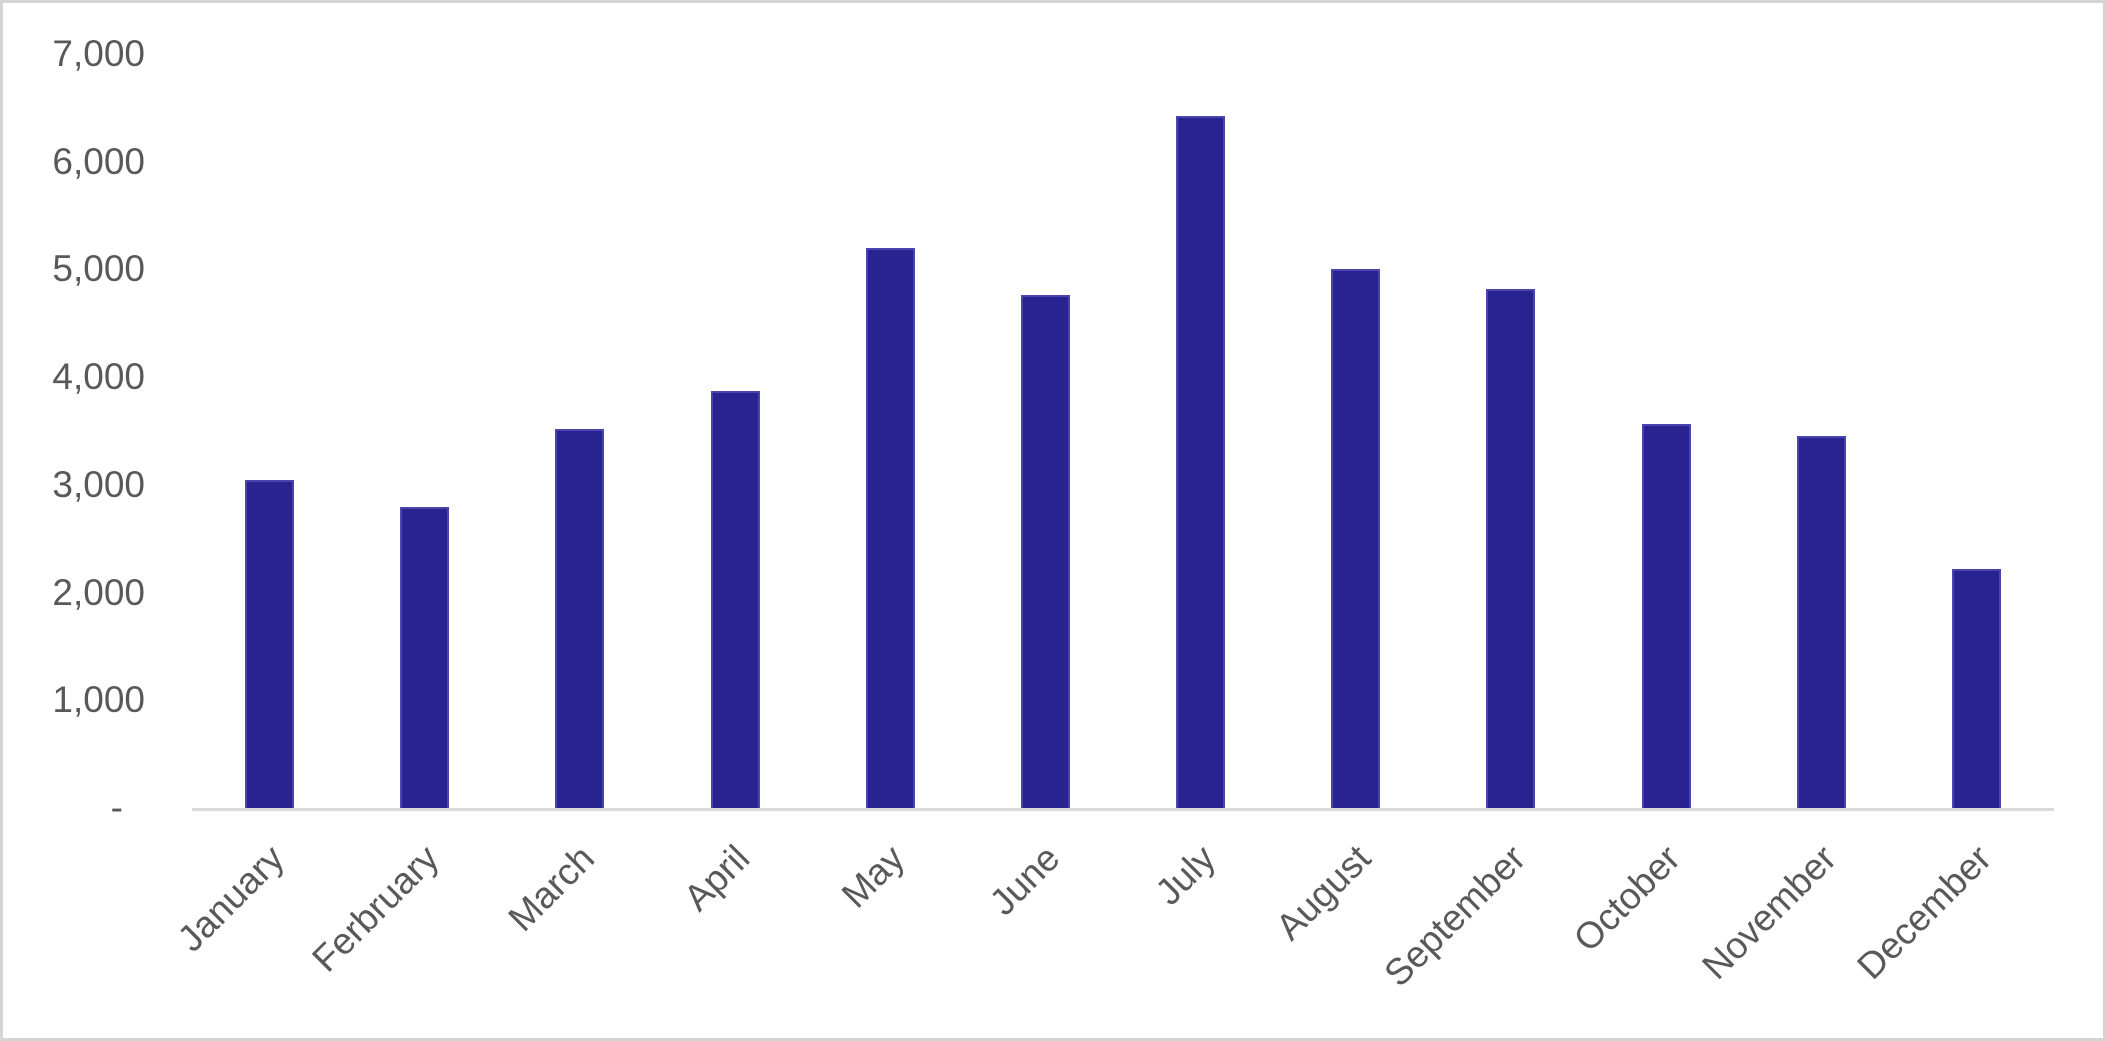 The height and width of the screenshot is (1041, 2106). I want to click on bar-august, so click(1356, 538).